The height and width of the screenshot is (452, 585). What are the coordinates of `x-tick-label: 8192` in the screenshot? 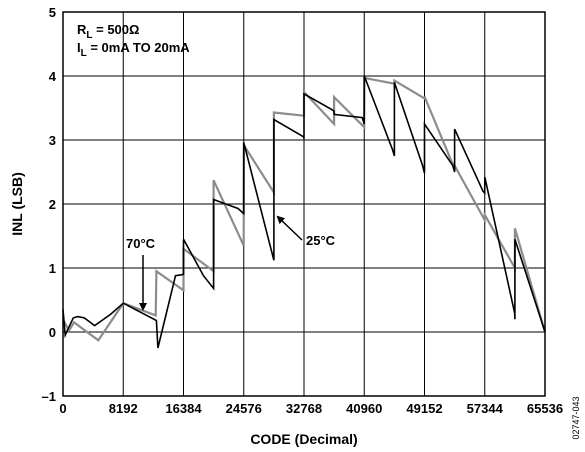 It's located at (123, 408).